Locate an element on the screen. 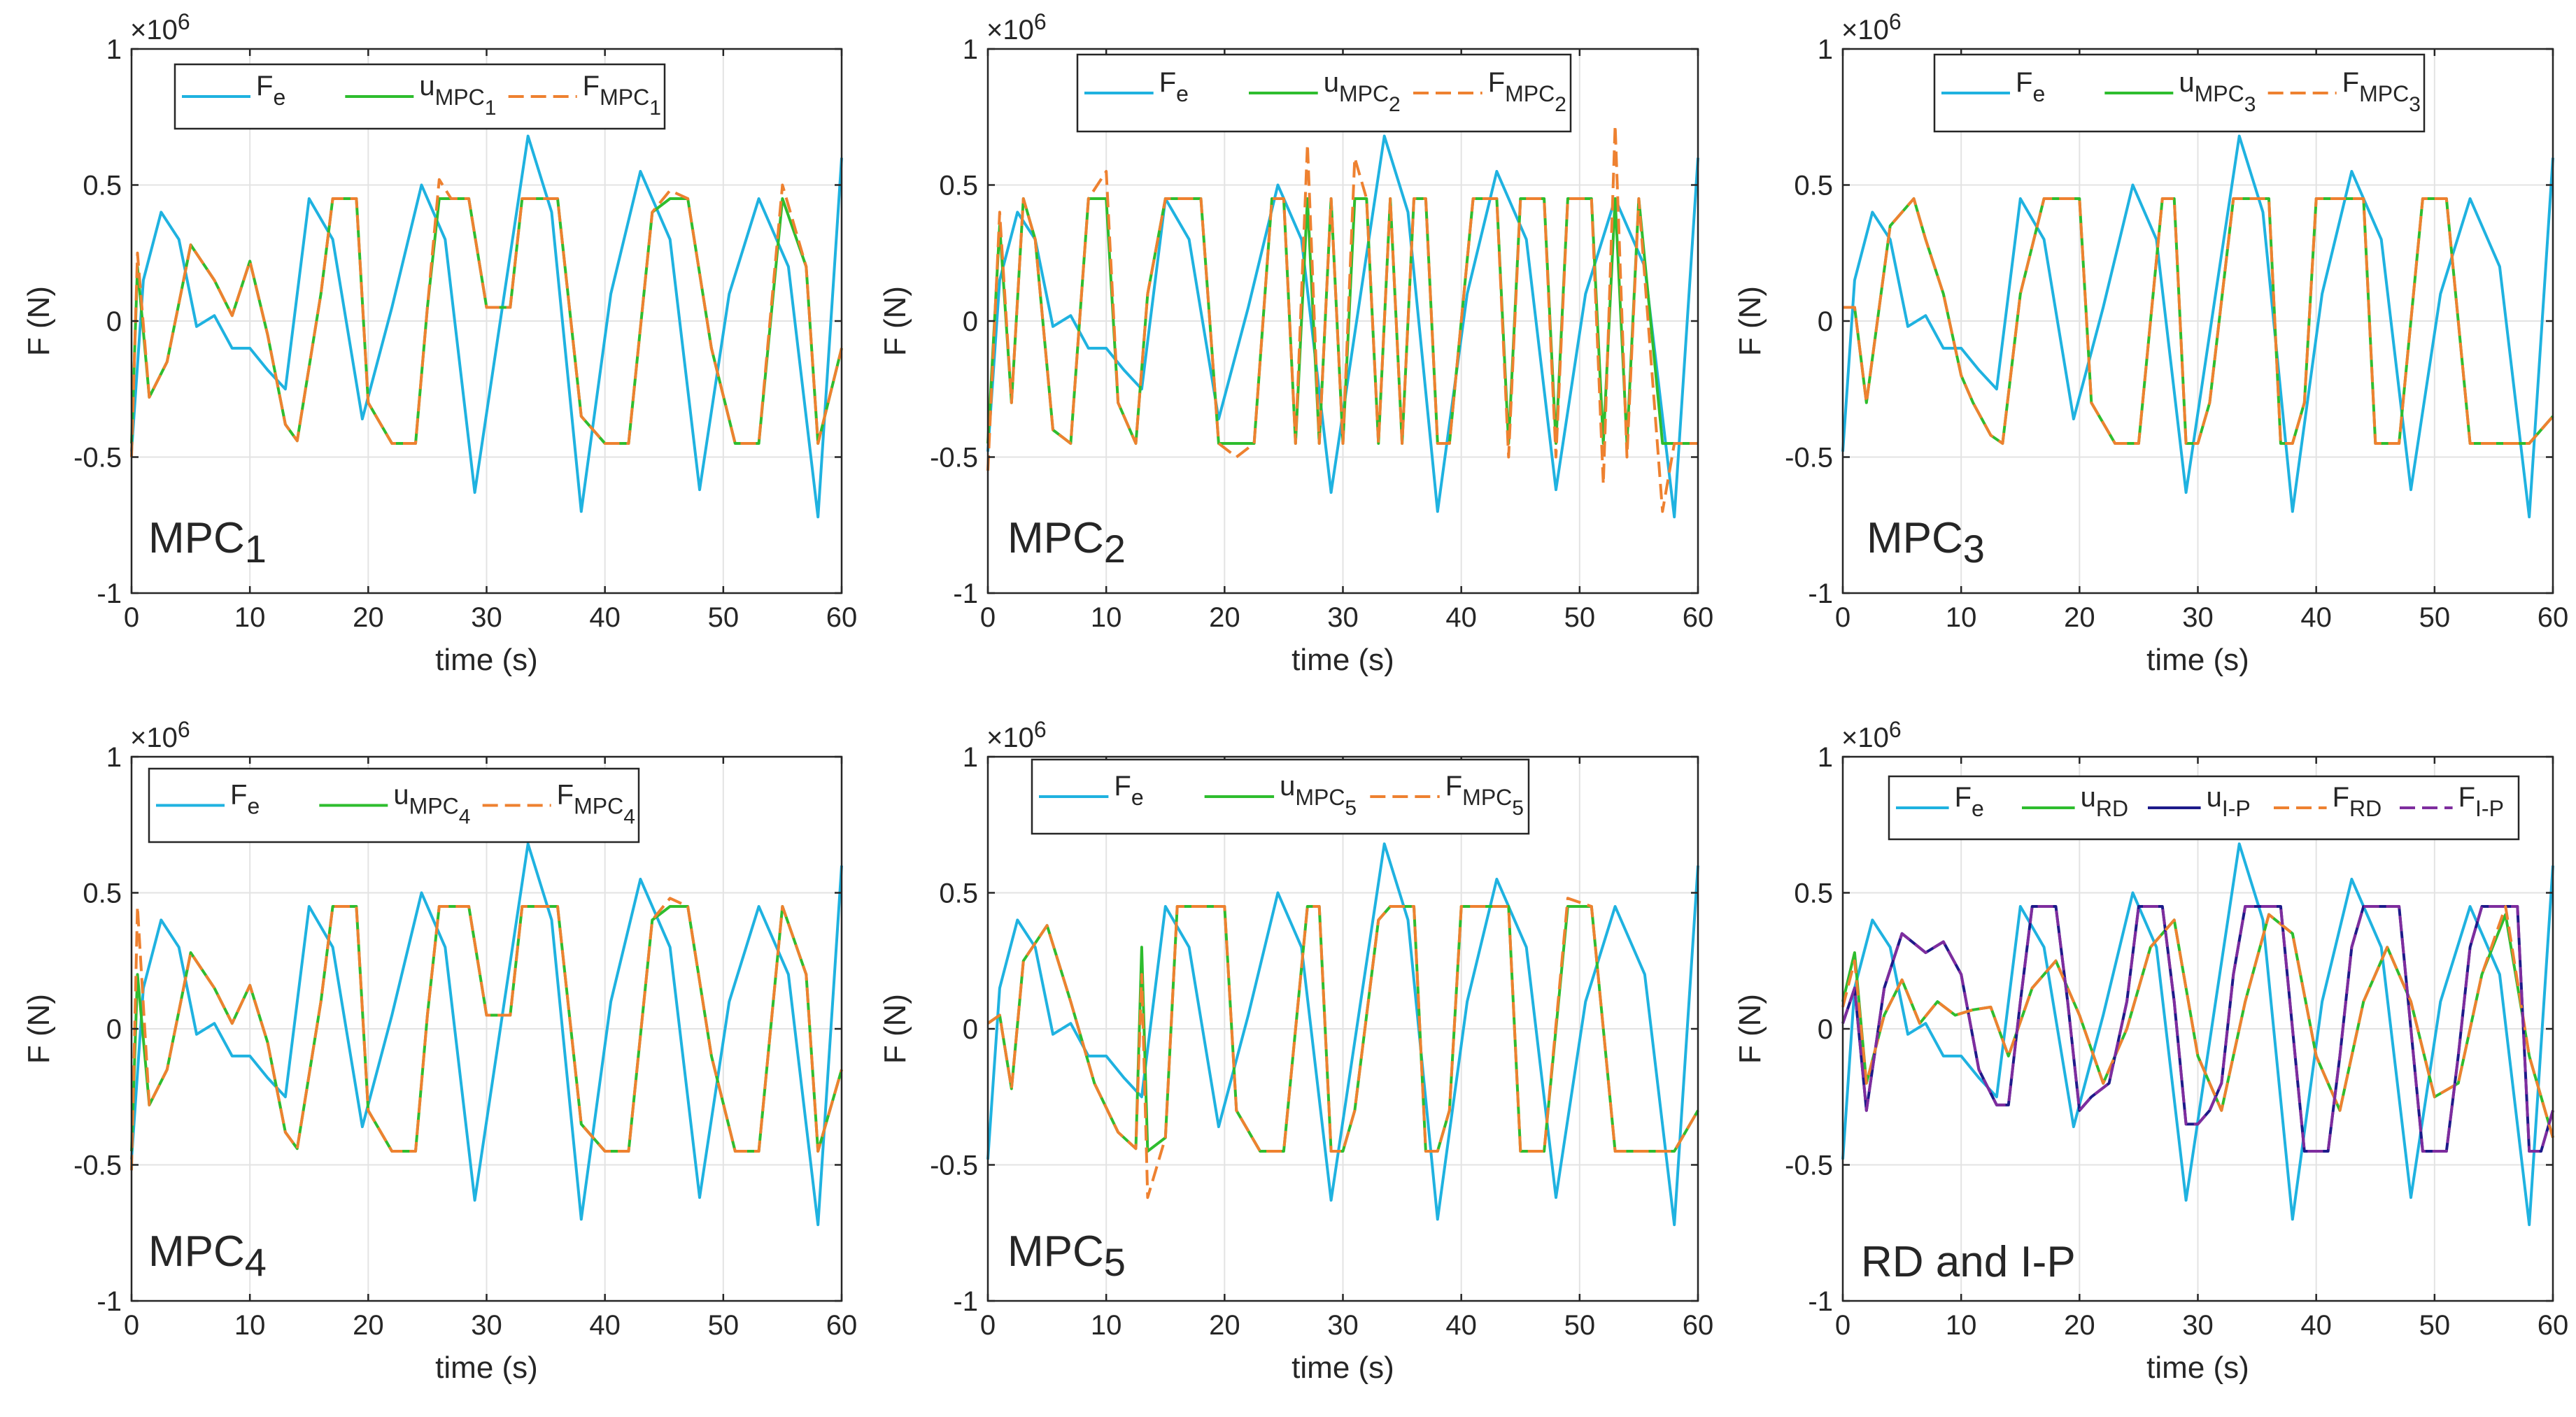 The image size is (2576, 1417). legend-subscript-2: 3 is located at coordinates (2415, 104).